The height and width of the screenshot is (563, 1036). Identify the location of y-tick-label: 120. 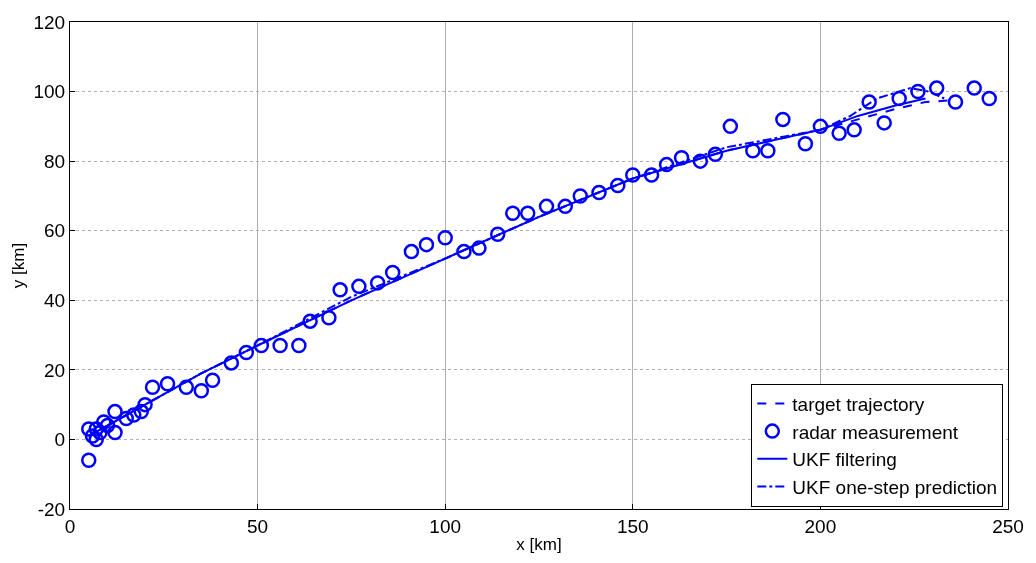
(49, 22).